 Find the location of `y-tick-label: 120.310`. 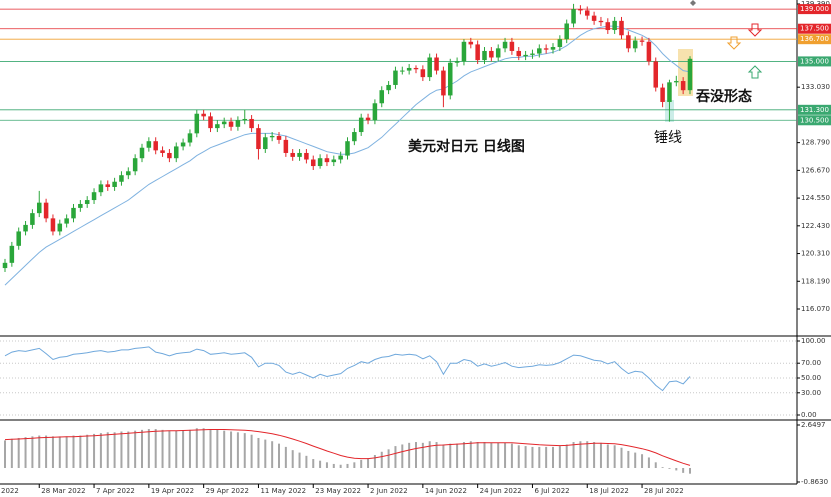

y-tick-label: 120.310 is located at coordinates (815, 254).